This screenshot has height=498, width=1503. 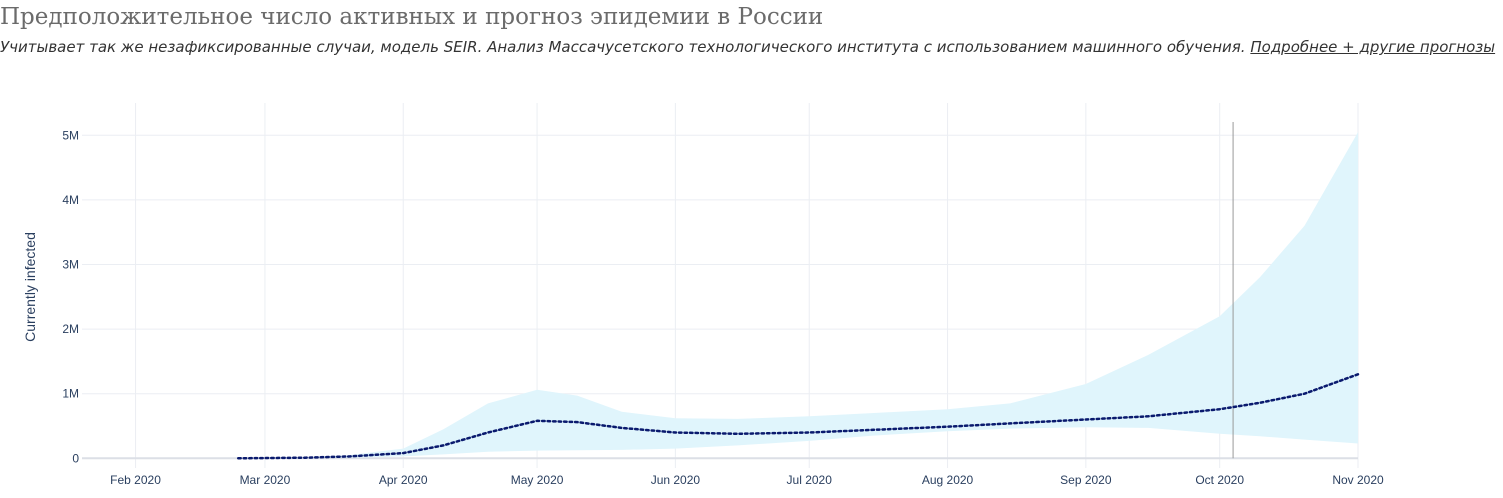 I want to click on x-tick-label: May 2020, so click(x=537, y=480).